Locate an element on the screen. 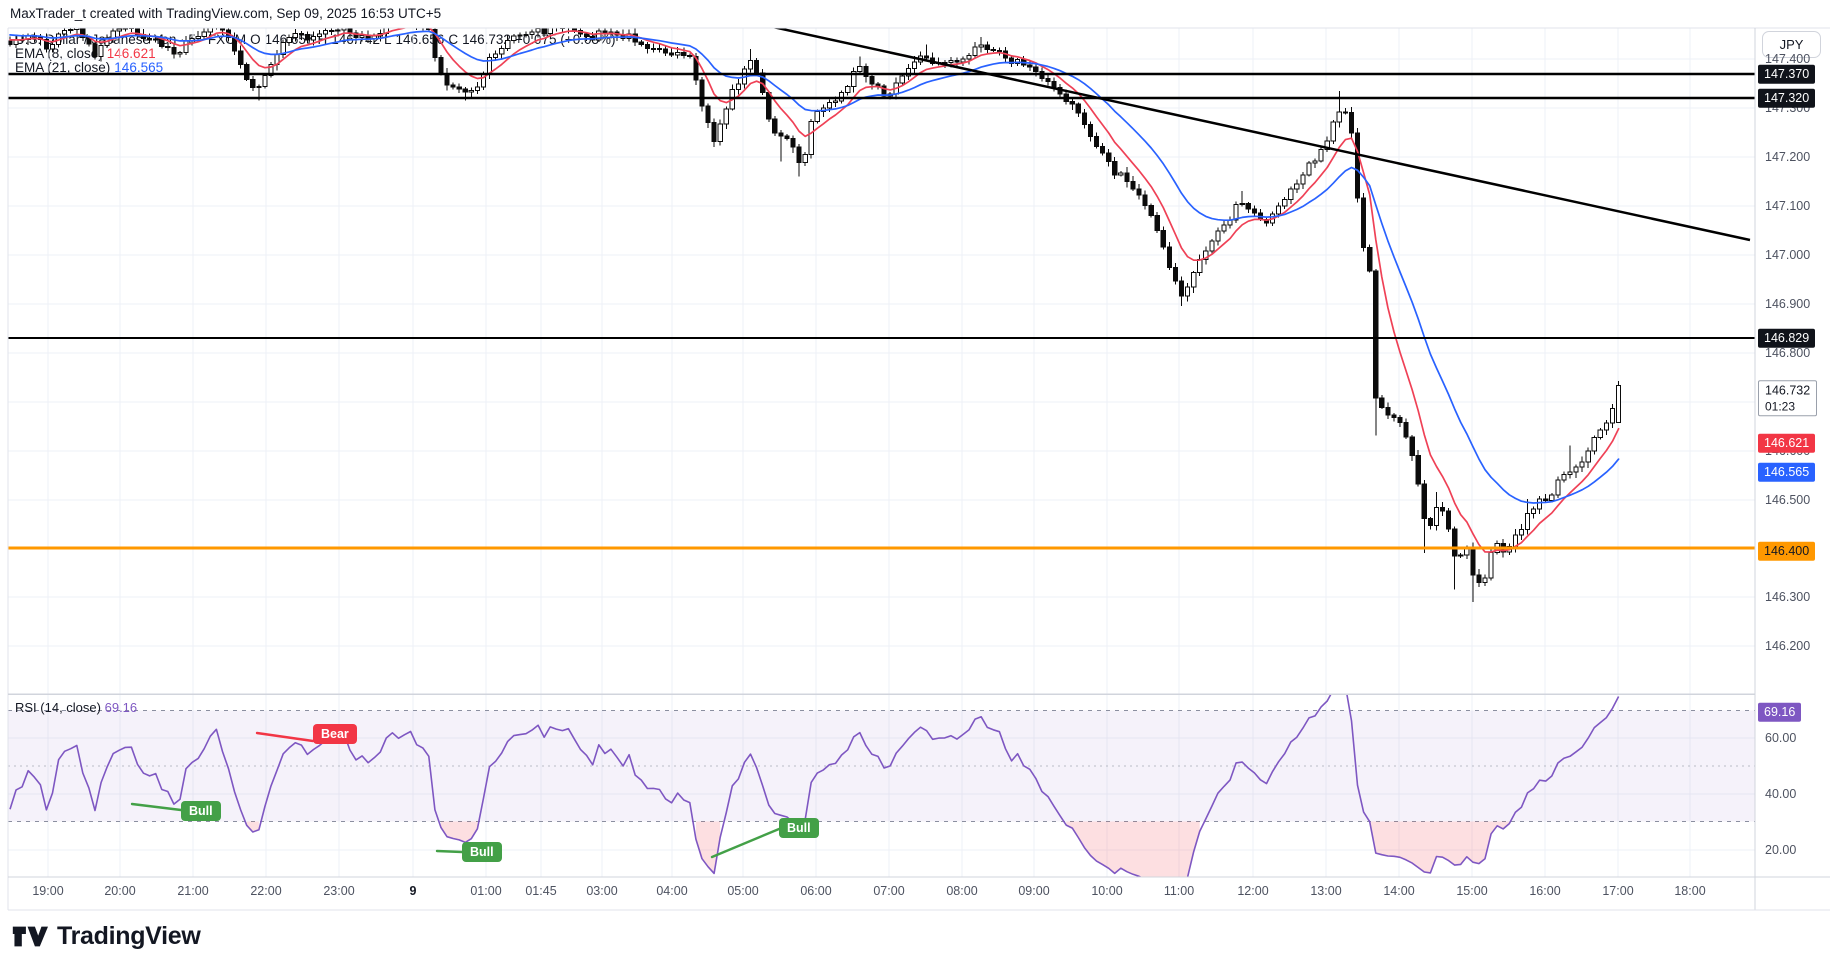 This screenshot has width=1830, height=964. low-value: 146.656 is located at coordinates (420, 39).